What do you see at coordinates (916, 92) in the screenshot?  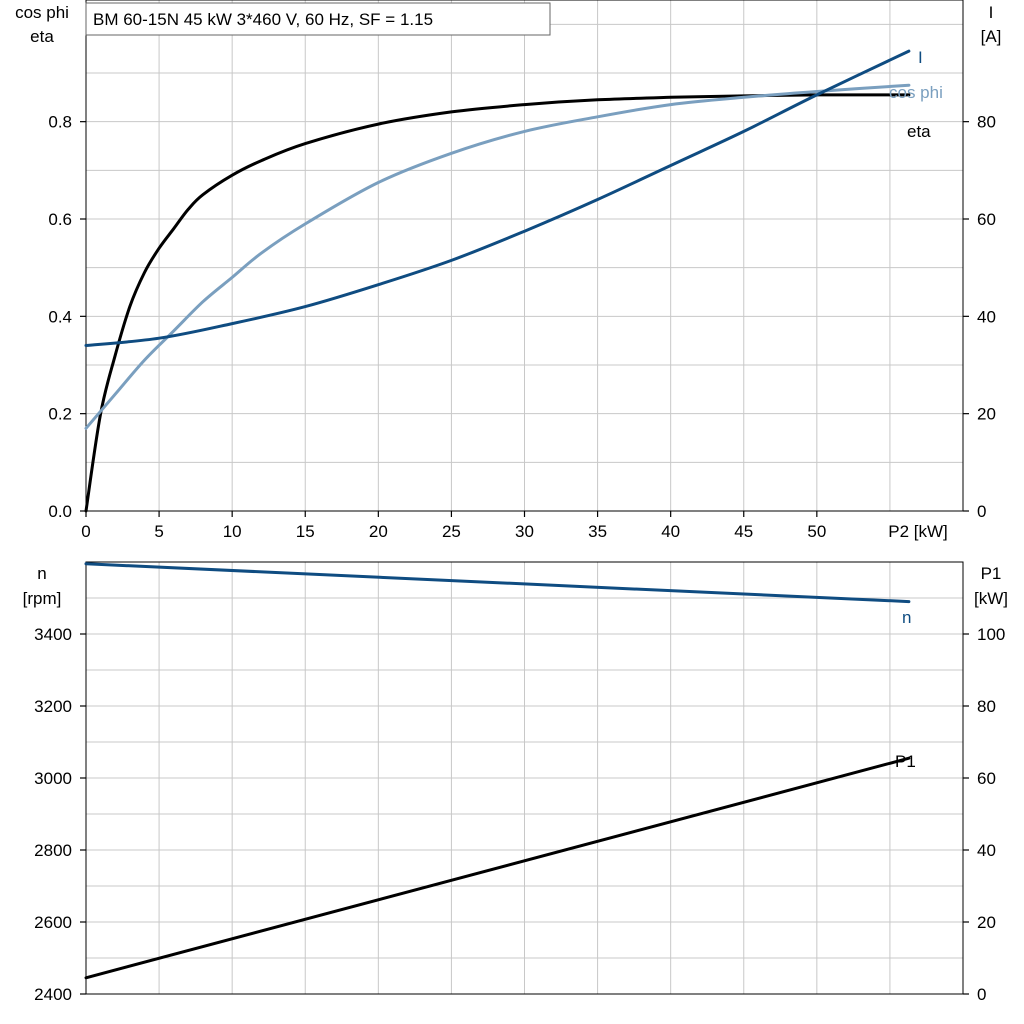 I see `series-label-cos-phi: cos phi` at bounding box center [916, 92].